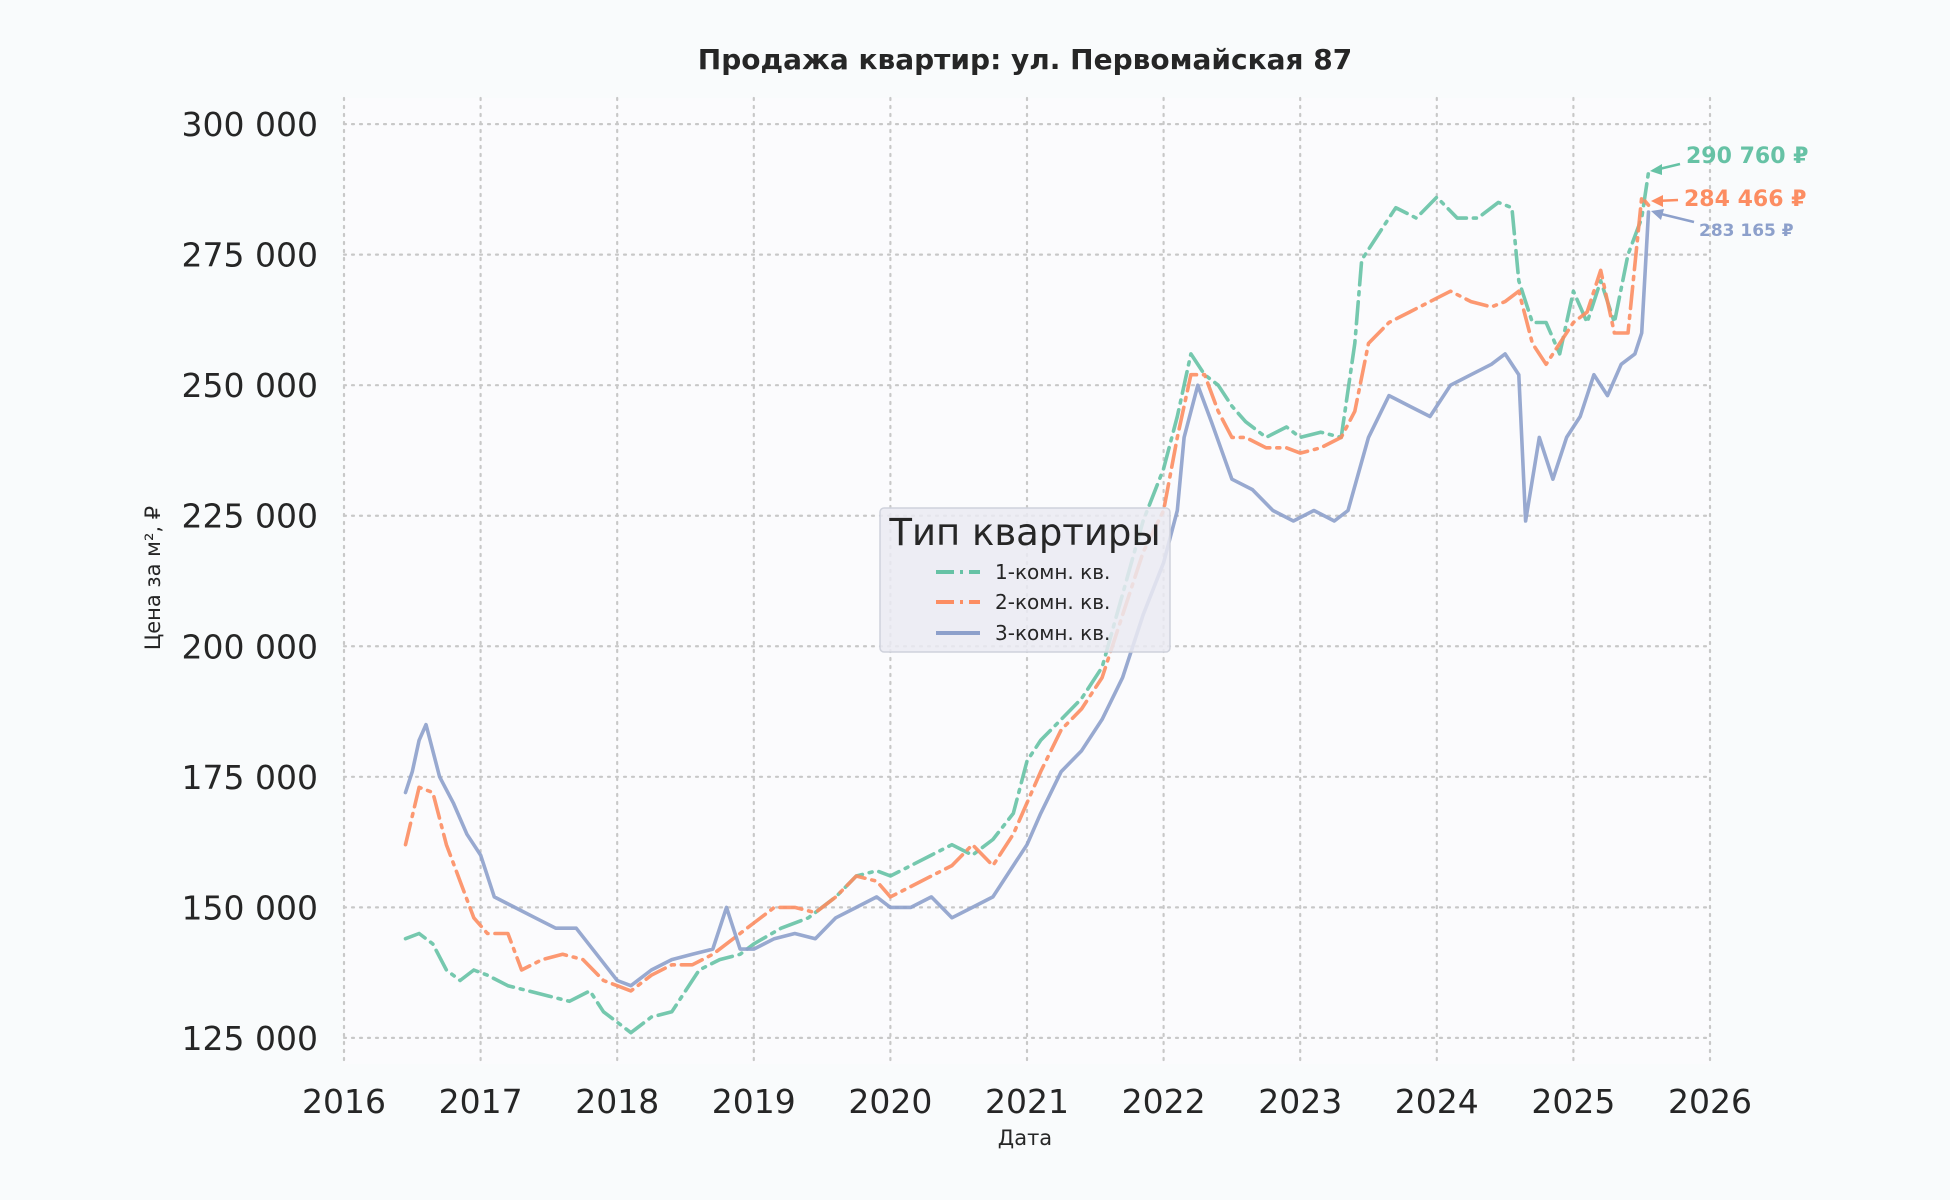 The width and height of the screenshot is (1950, 1200). Describe the element at coordinates (1052, 602) in the screenshot. I see `legend-label-2k: 2-комн. кв.` at that location.